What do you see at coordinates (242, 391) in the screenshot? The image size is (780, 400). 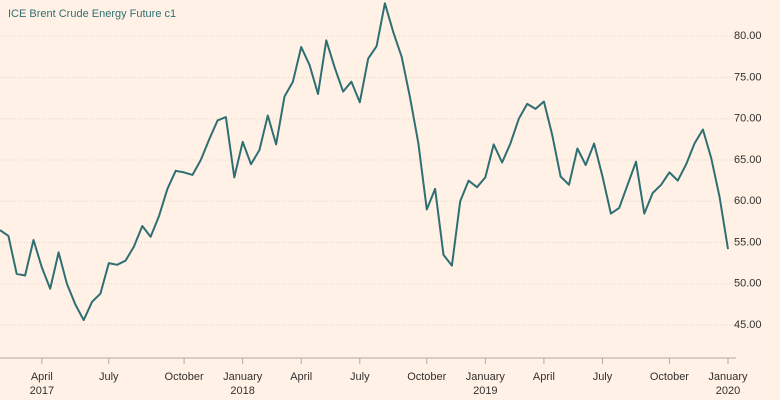 I see `x-tick-year: 2018` at bounding box center [242, 391].